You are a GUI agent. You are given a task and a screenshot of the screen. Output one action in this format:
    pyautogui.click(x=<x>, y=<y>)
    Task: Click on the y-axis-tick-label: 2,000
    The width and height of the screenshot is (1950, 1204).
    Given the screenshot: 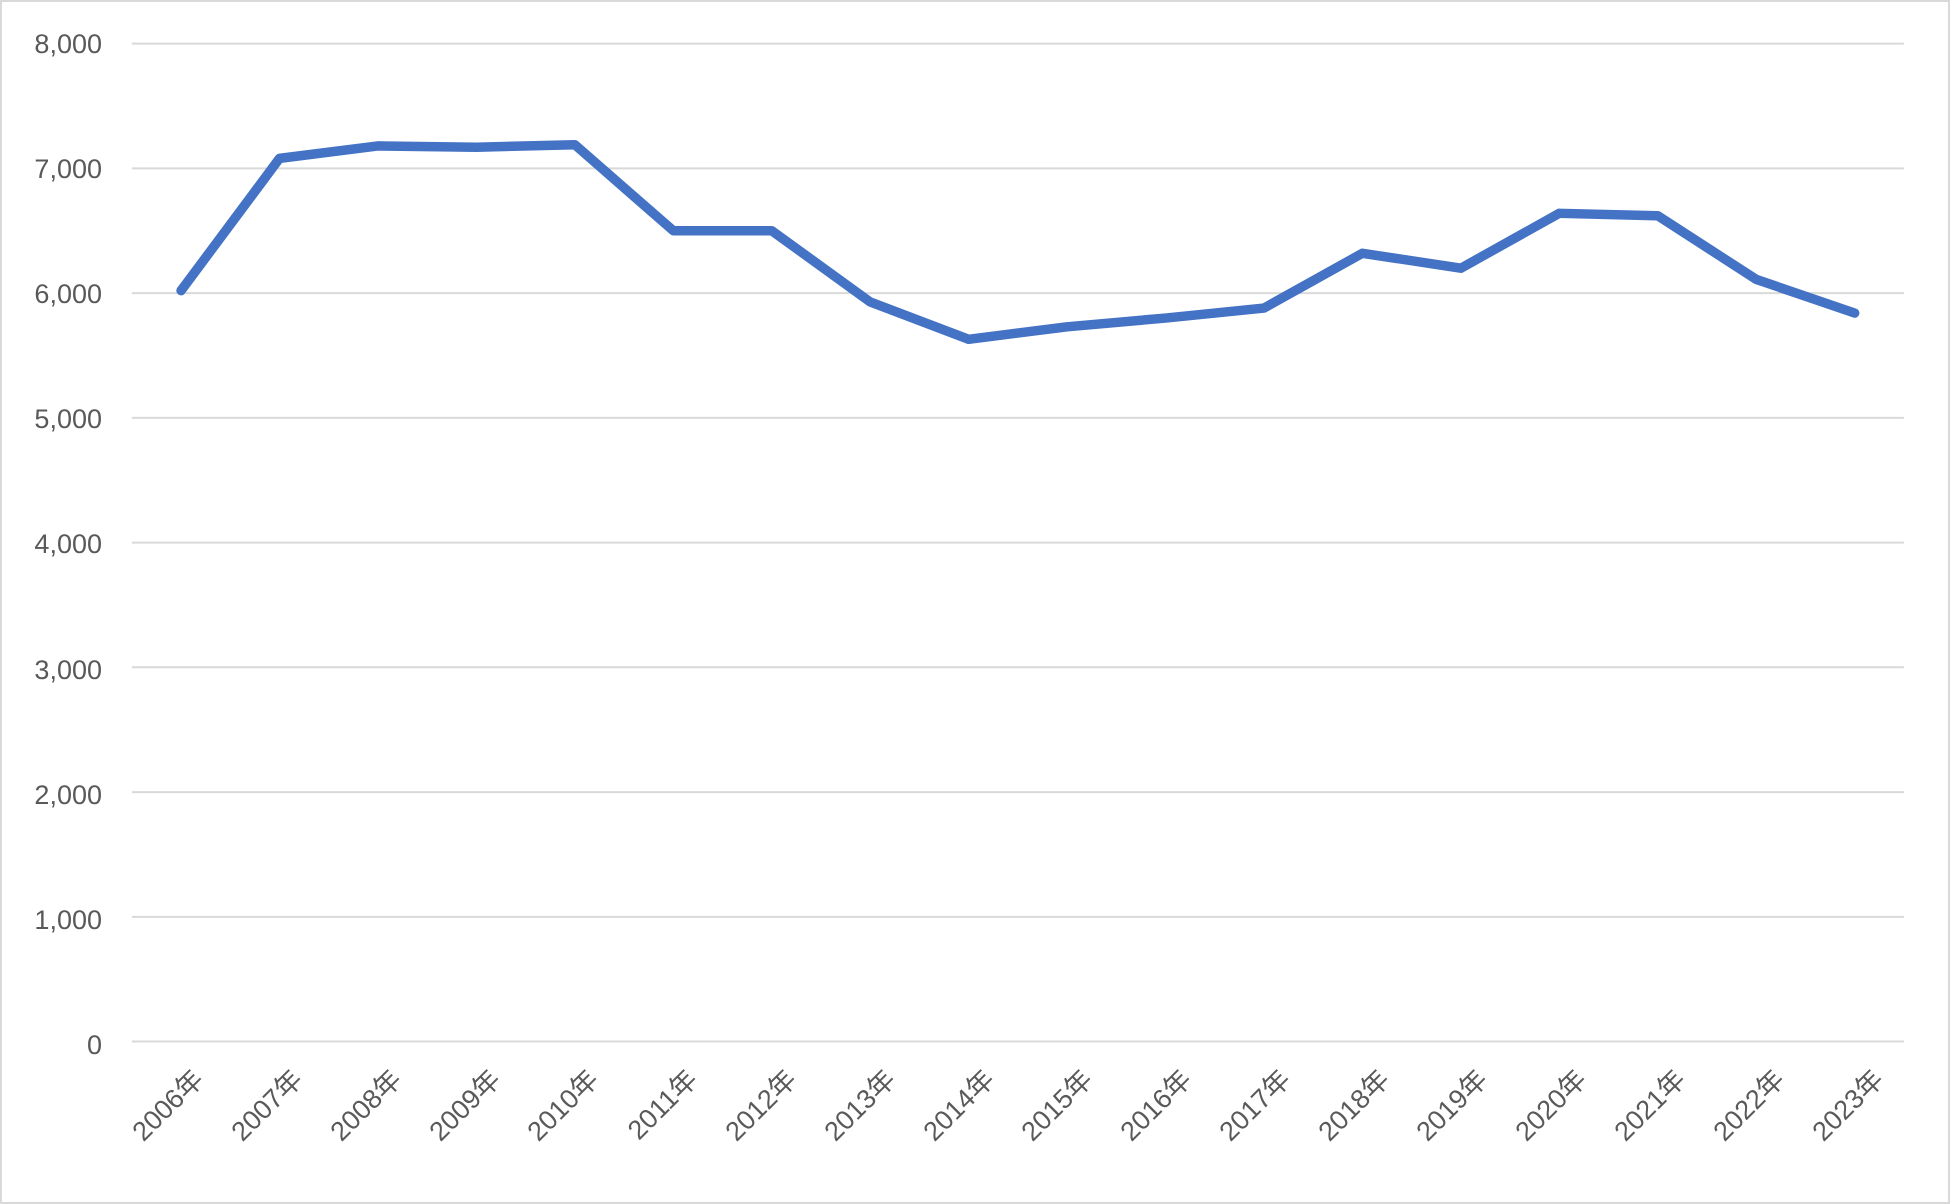 What is the action you would take?
    pyautogui.click(x=68, y=795)
    